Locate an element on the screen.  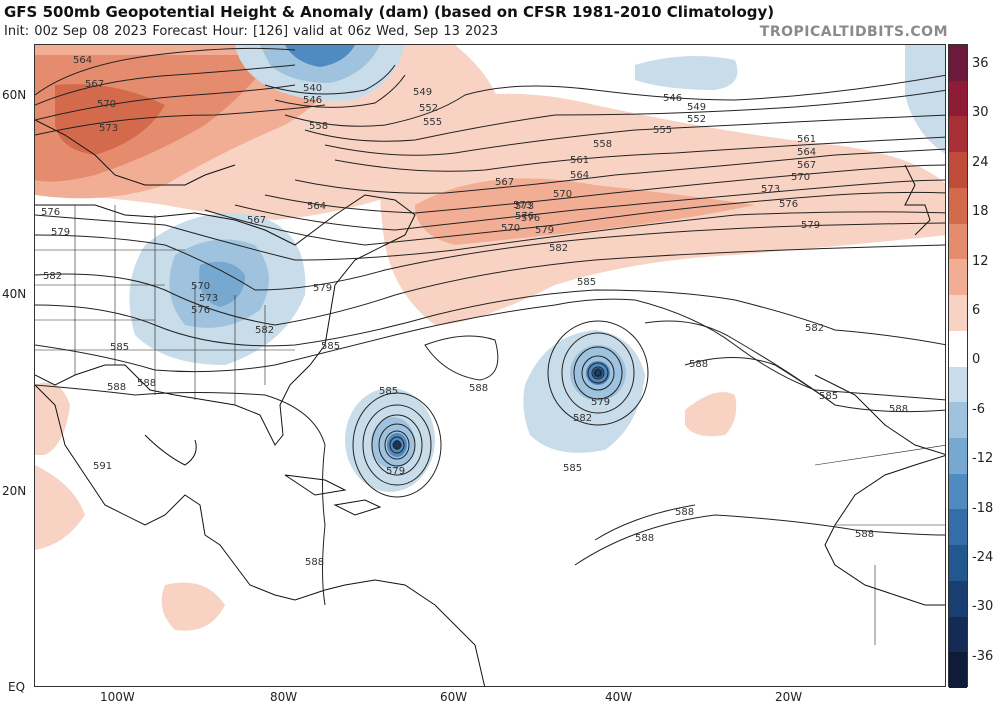
colorbar-tick-label: -36 is located at coordinates (983, 656).